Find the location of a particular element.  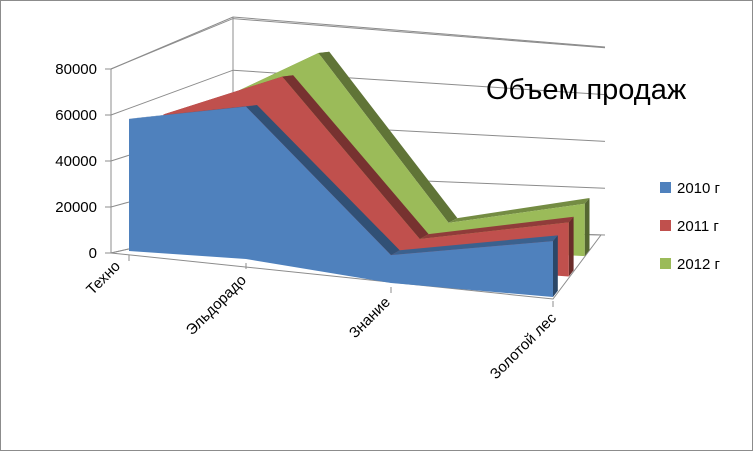

legend-label: 2011 г is located at coordinates (698, 226).